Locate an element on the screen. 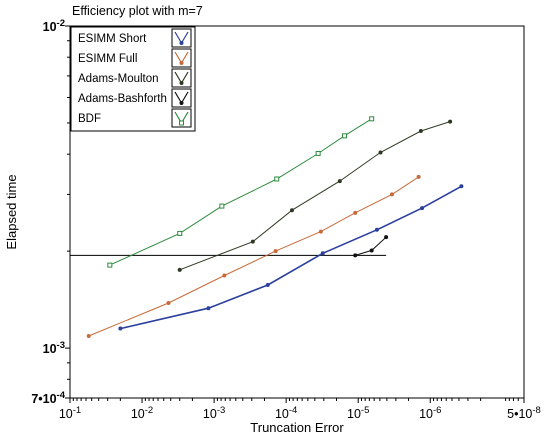  legend-item-esimm-short: ESIMM Short is located at coordinates (135, 38).